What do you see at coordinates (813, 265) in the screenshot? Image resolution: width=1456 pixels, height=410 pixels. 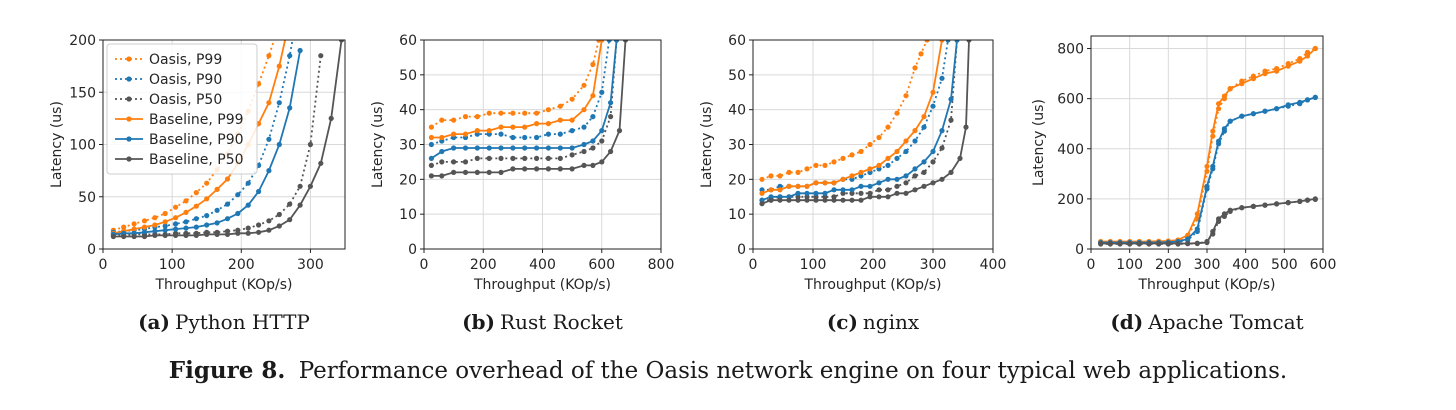 I see `x-tick-label: 100` at bounding box center [813, 265].